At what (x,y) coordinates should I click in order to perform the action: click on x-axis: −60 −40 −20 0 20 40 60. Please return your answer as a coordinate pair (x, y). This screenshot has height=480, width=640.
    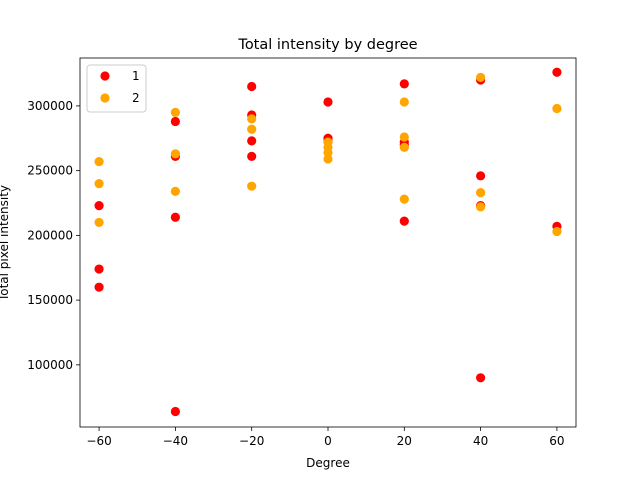
    Looking at the image, I should click on (325, 437).